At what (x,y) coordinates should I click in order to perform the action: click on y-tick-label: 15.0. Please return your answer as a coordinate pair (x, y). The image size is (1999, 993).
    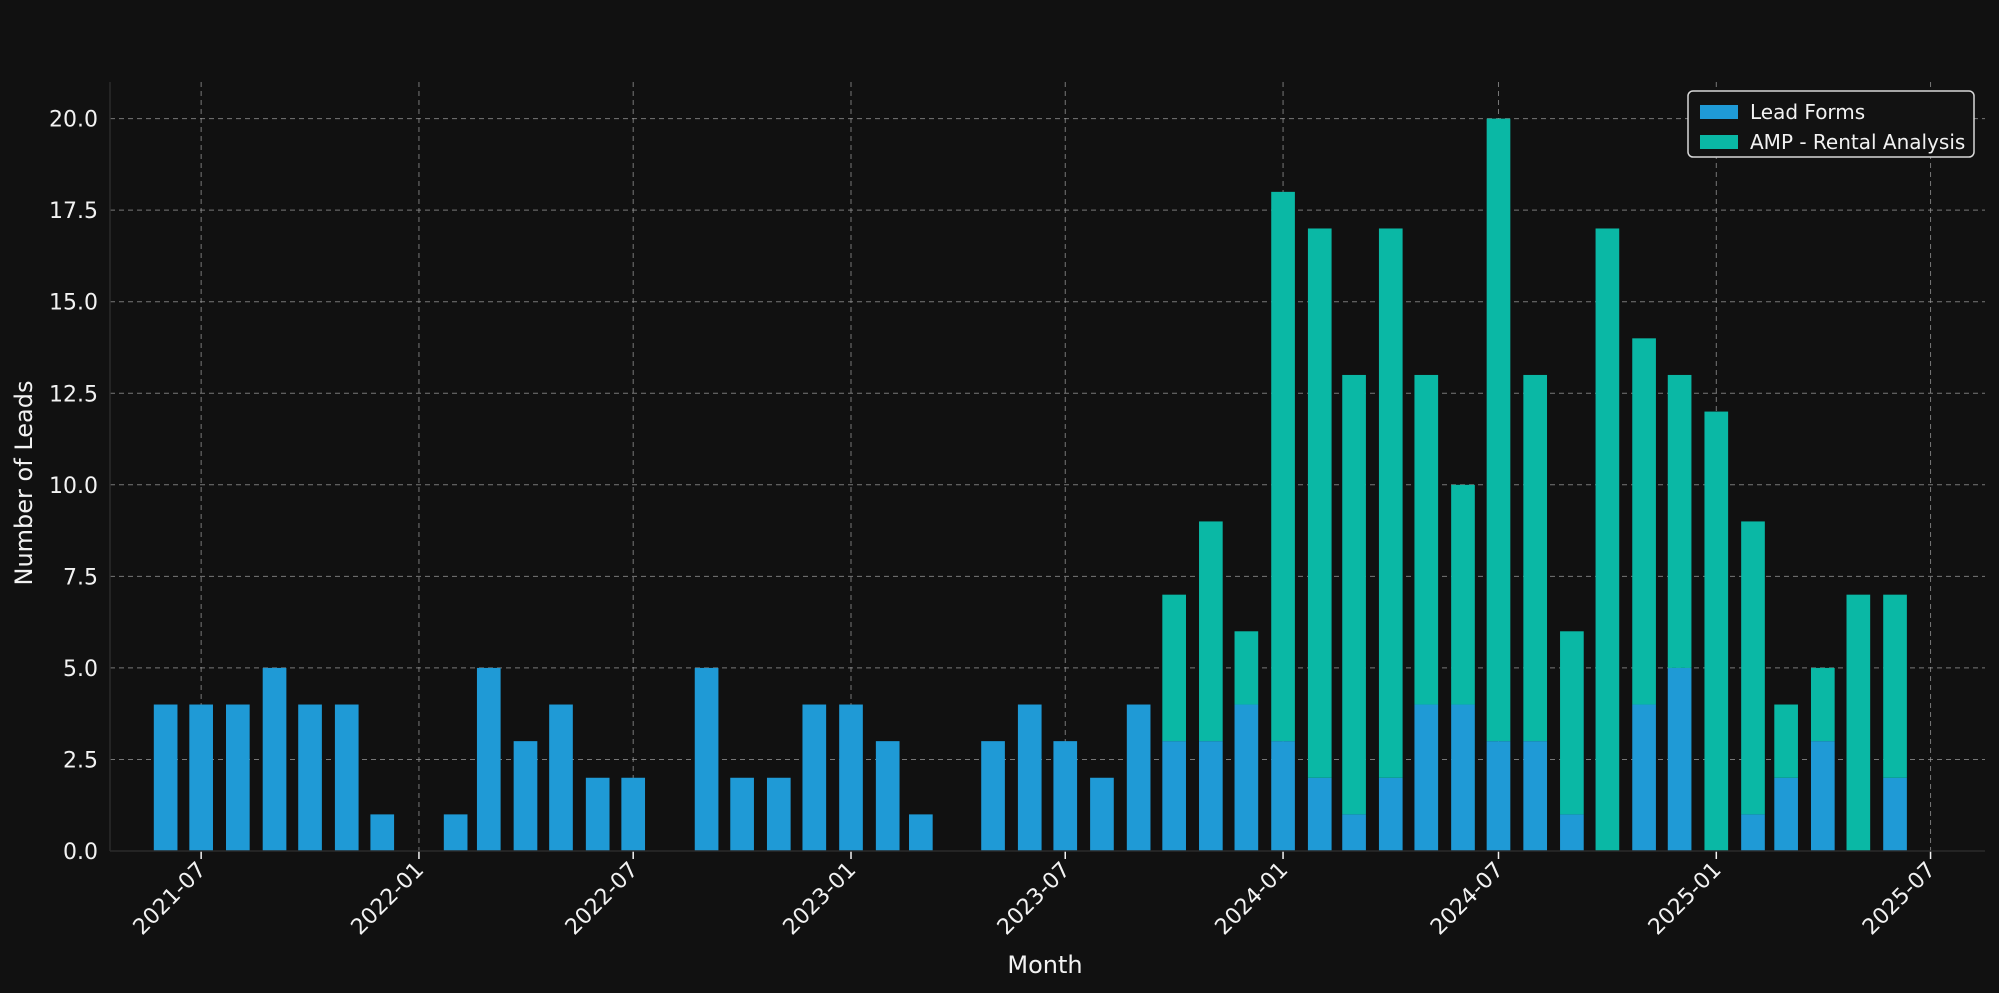
    Looking at the image, I should click on (73, 303).